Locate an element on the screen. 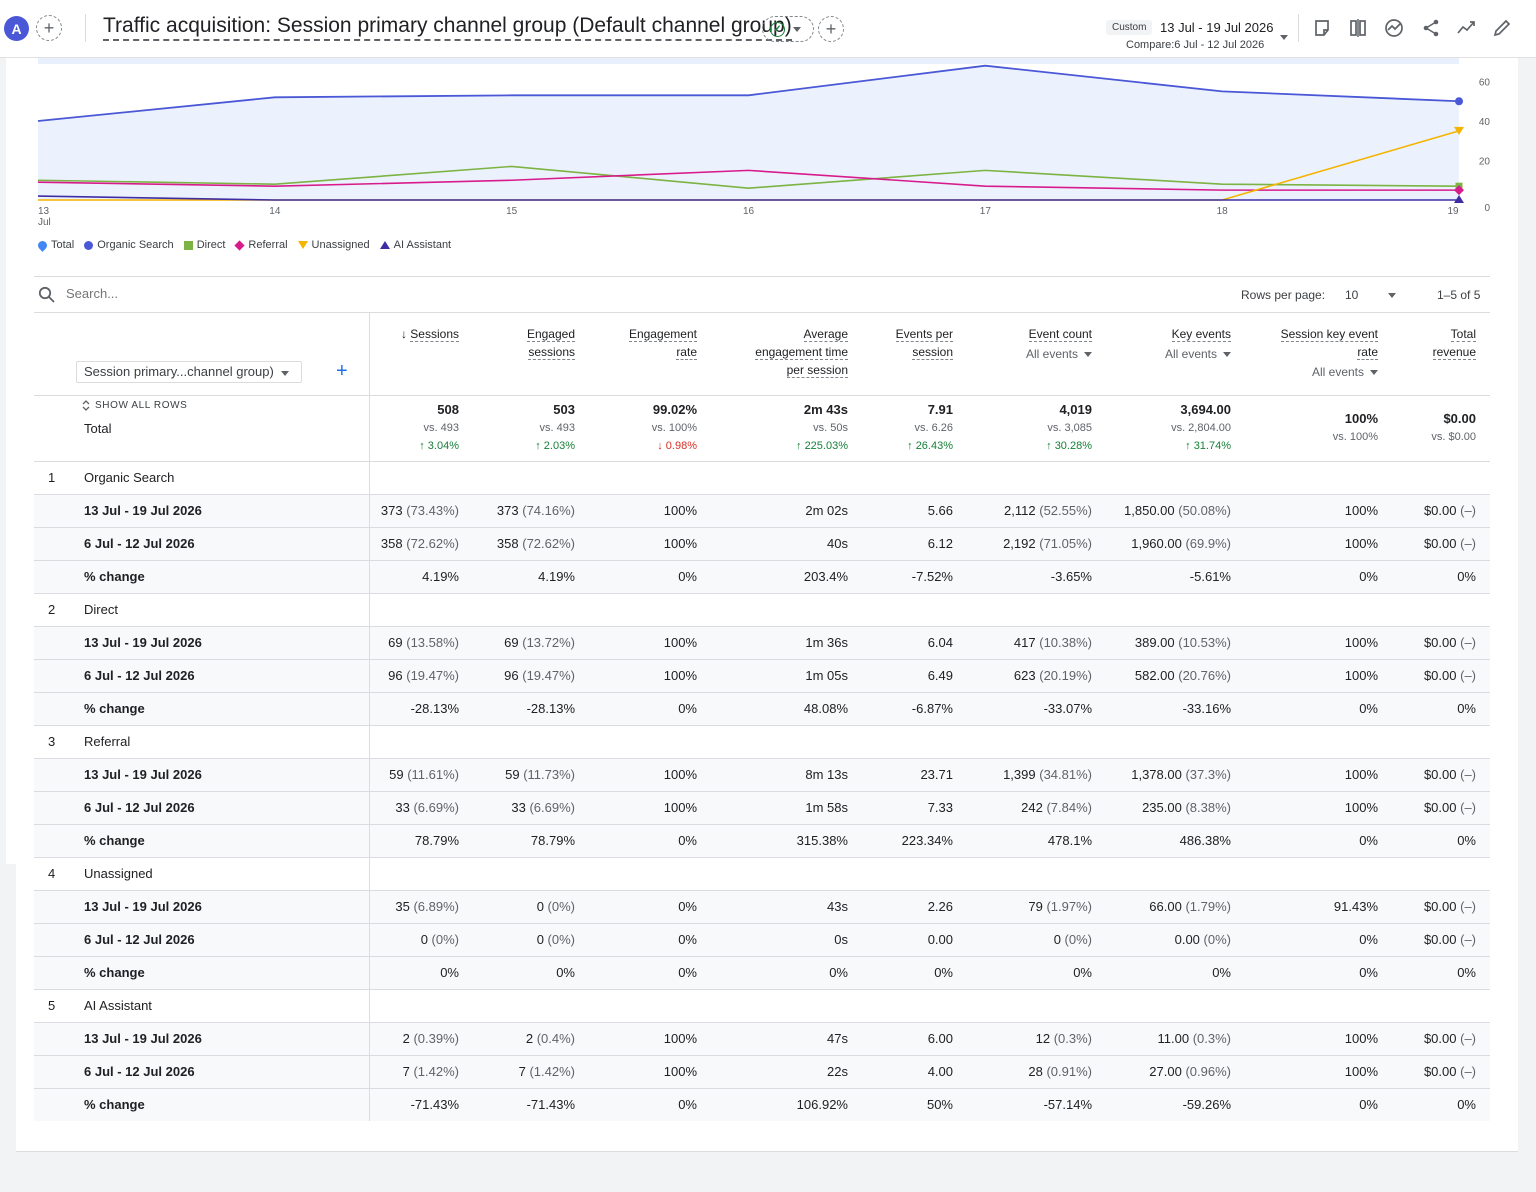  metric-cell: 23.71 is located at coordinates (914, 774).